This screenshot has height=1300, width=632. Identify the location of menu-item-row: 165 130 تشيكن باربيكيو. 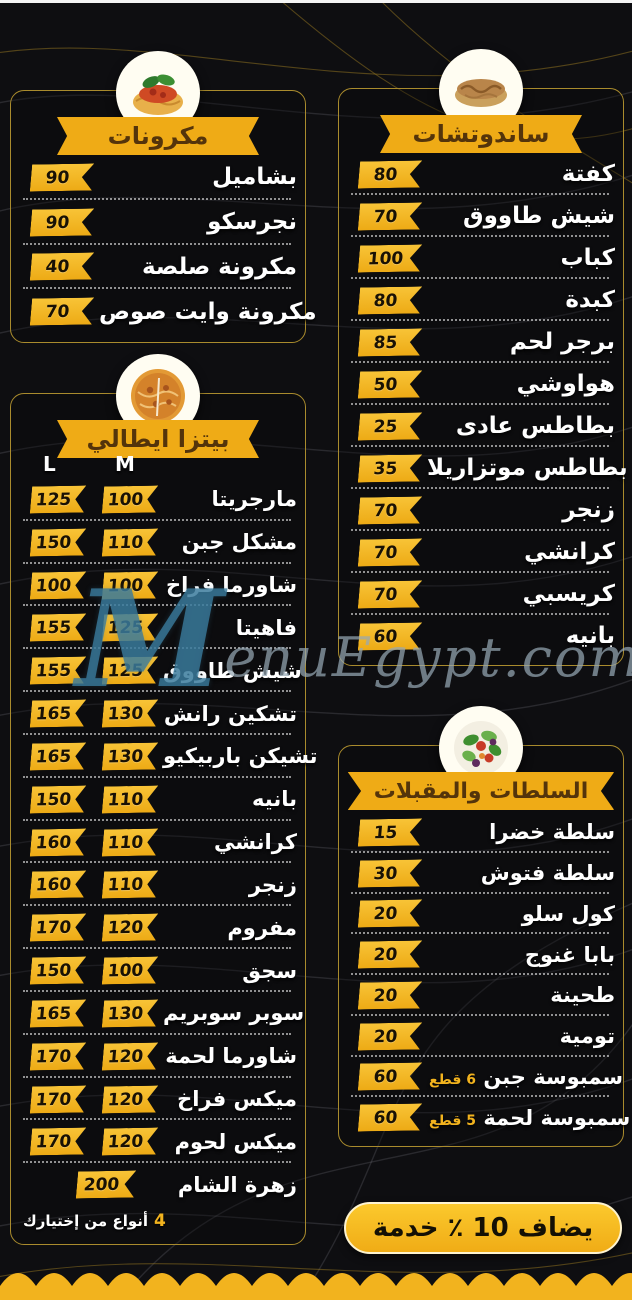
(168, 756).